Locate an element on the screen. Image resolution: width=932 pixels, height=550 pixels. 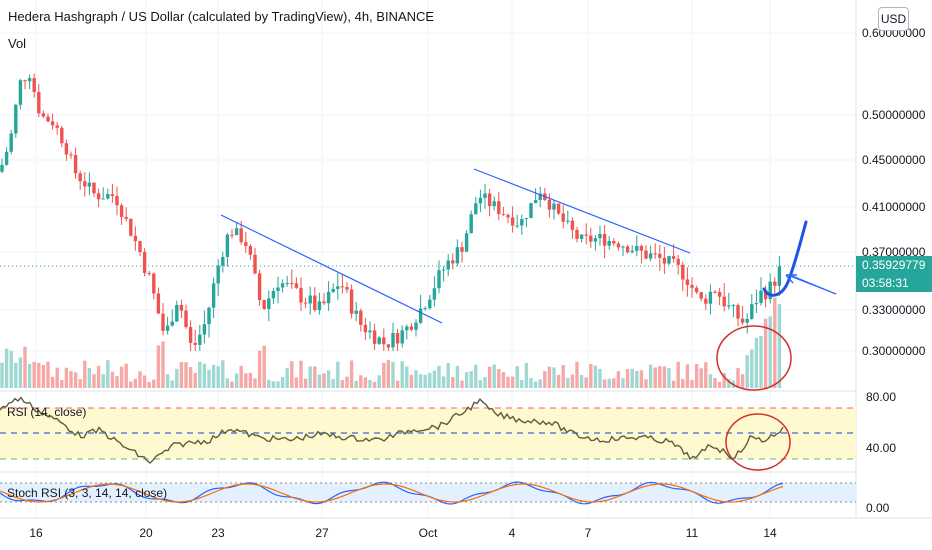
stoch-rsi-label: Stoch RSI (3, 3, 14, 14, close) is located at coordinates (87, 493).